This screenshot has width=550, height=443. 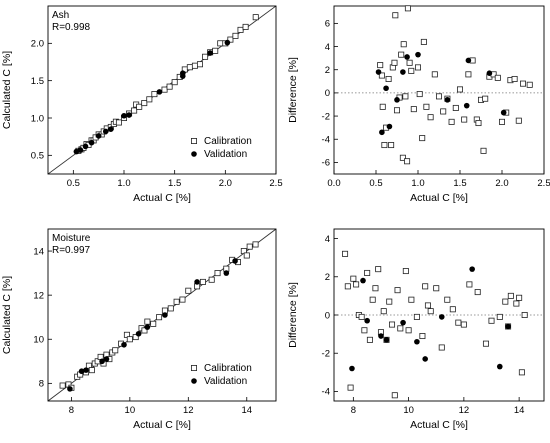 I want to click on x-tick-label: 8, so click(x=353, y=410).